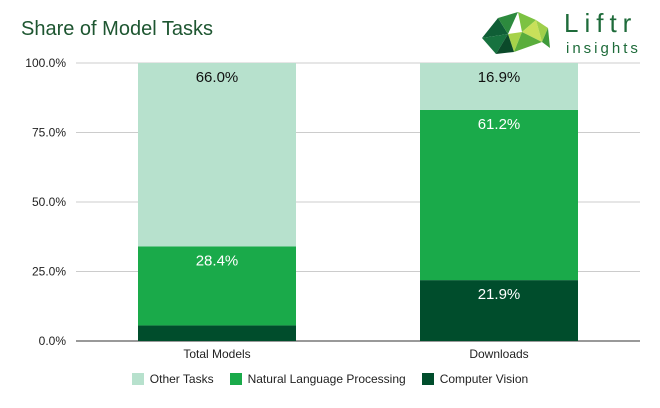 The image size is (660, 408). Describe the element at coordinates (326, 379) in the screenshot. I see `legend-label: Natural Language Processing` at that location.